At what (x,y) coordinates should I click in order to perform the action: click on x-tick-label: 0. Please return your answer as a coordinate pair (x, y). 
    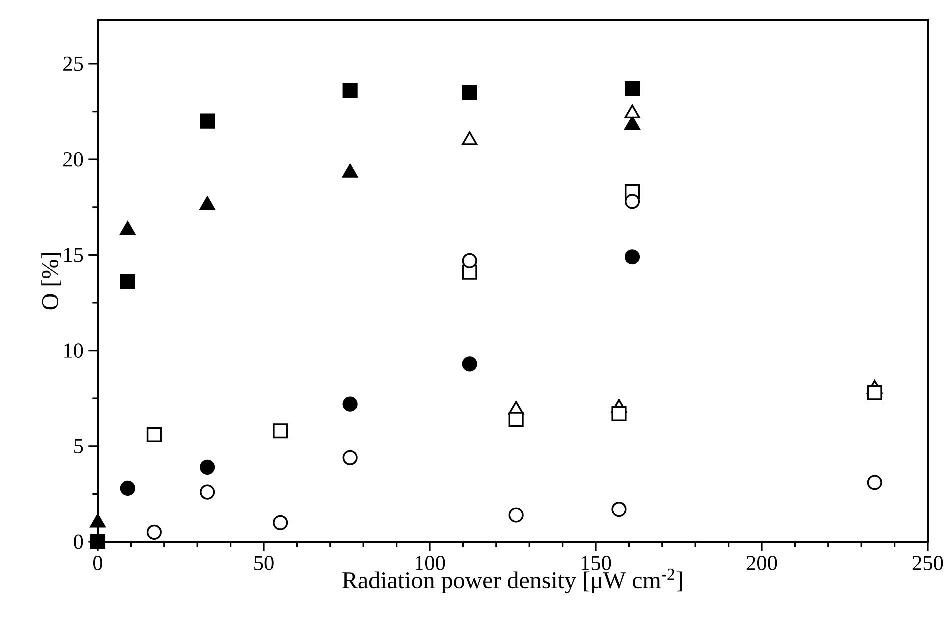
    Looking at the image, I should click on (98, 563).